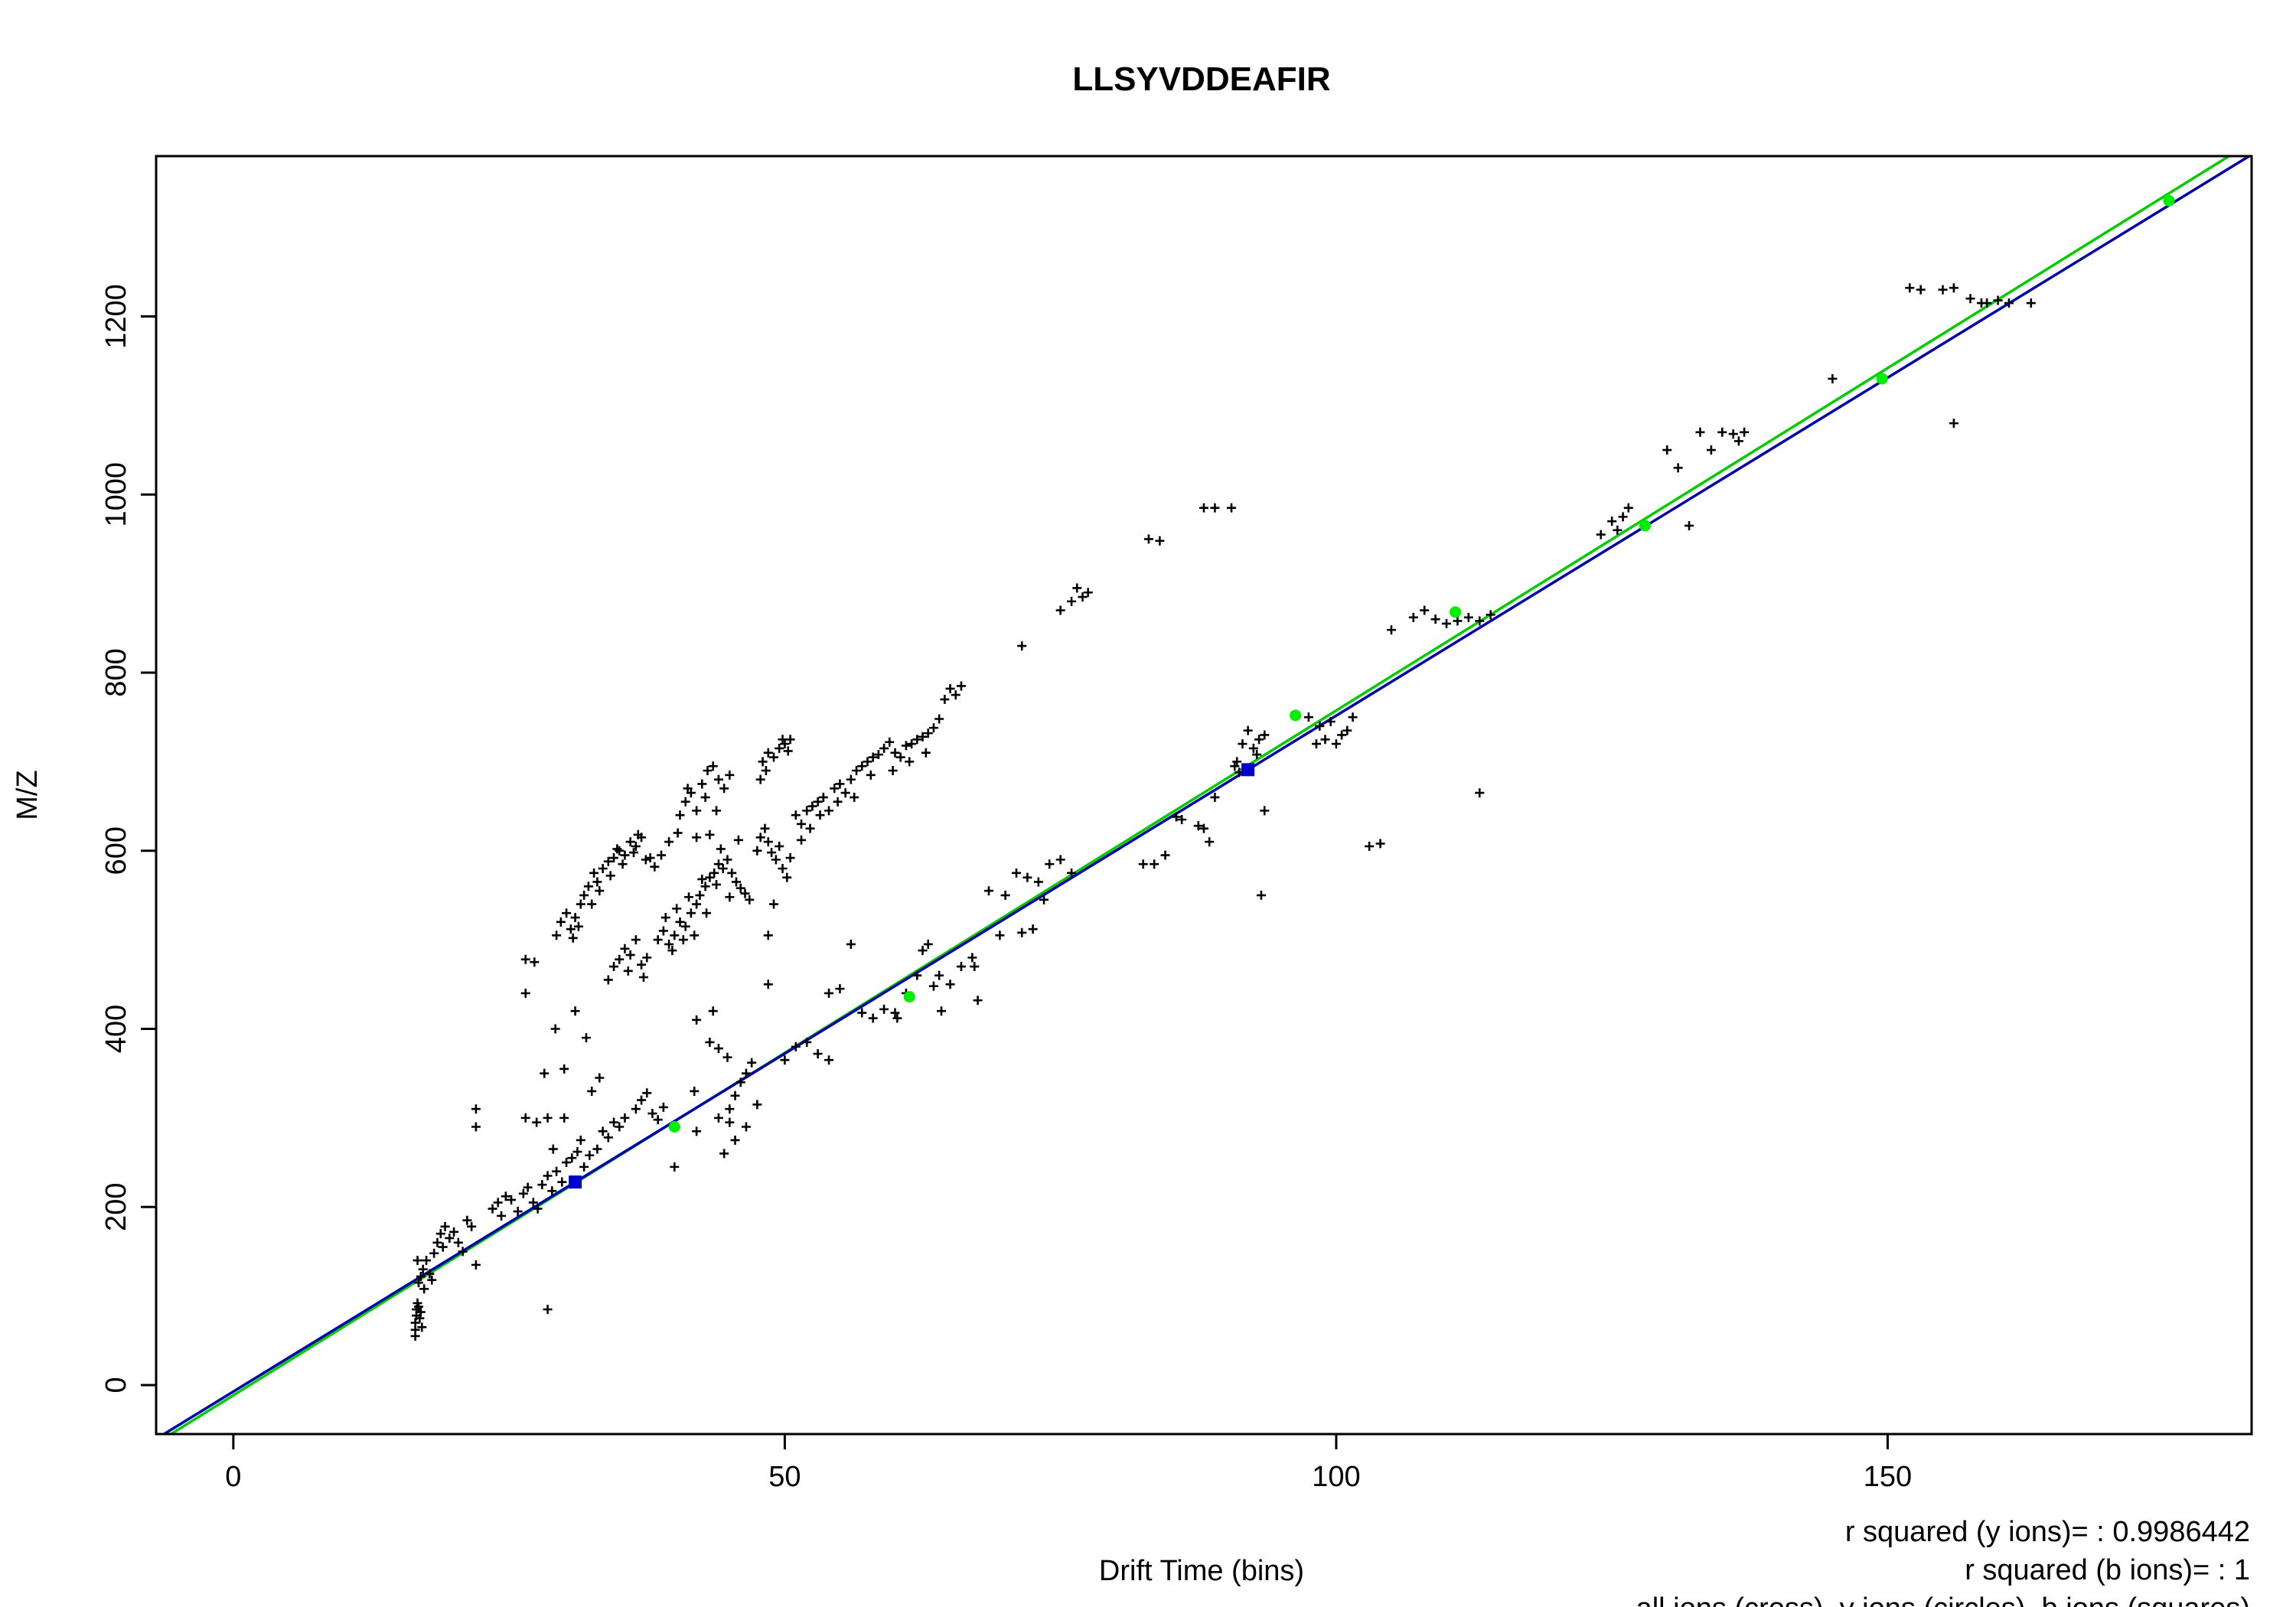  Describe the element at coordinates (909, 997) in the screenshot. I see `y-ions-circle-point` at that location.